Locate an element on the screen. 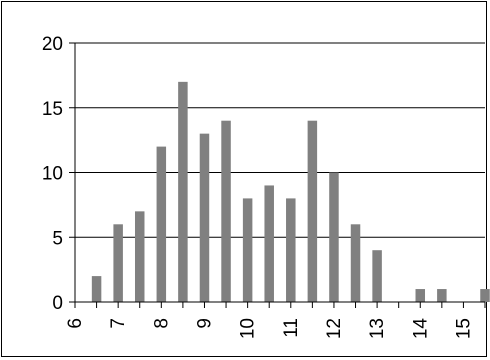 The height and width of the screenshot is (360, 490). y-tick-label: 0 is located at coordinates (57, 303).